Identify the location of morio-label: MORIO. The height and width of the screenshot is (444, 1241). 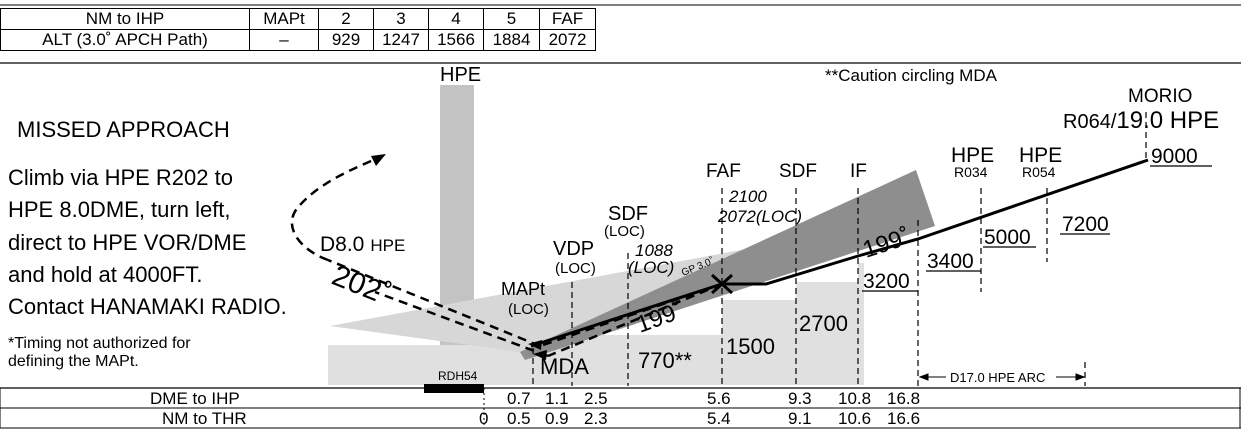
(1160, 96).